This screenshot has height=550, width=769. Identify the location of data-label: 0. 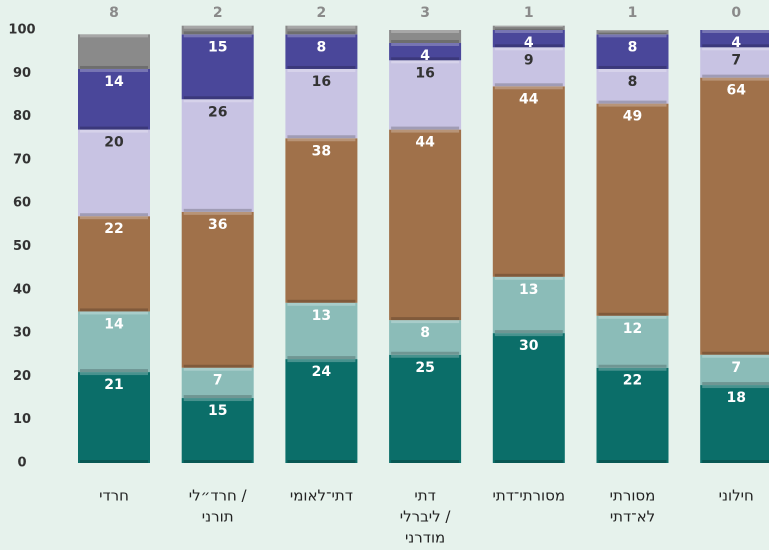
(736, 13).